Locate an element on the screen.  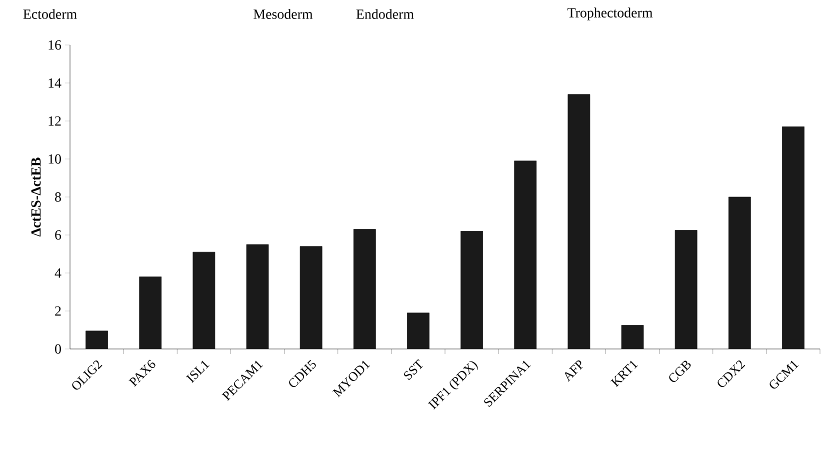
text: Endoderm is located at coordinates (385, 14).